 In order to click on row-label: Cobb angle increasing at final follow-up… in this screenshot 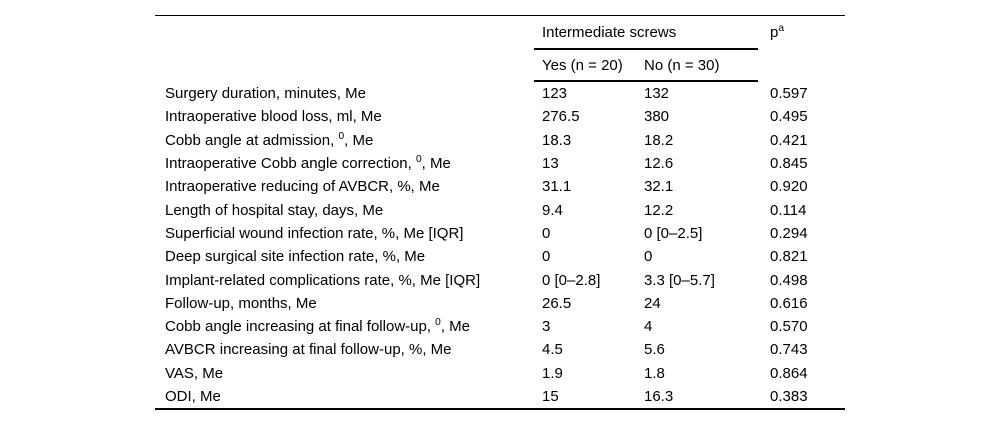, I will do `click(318, 326)`.